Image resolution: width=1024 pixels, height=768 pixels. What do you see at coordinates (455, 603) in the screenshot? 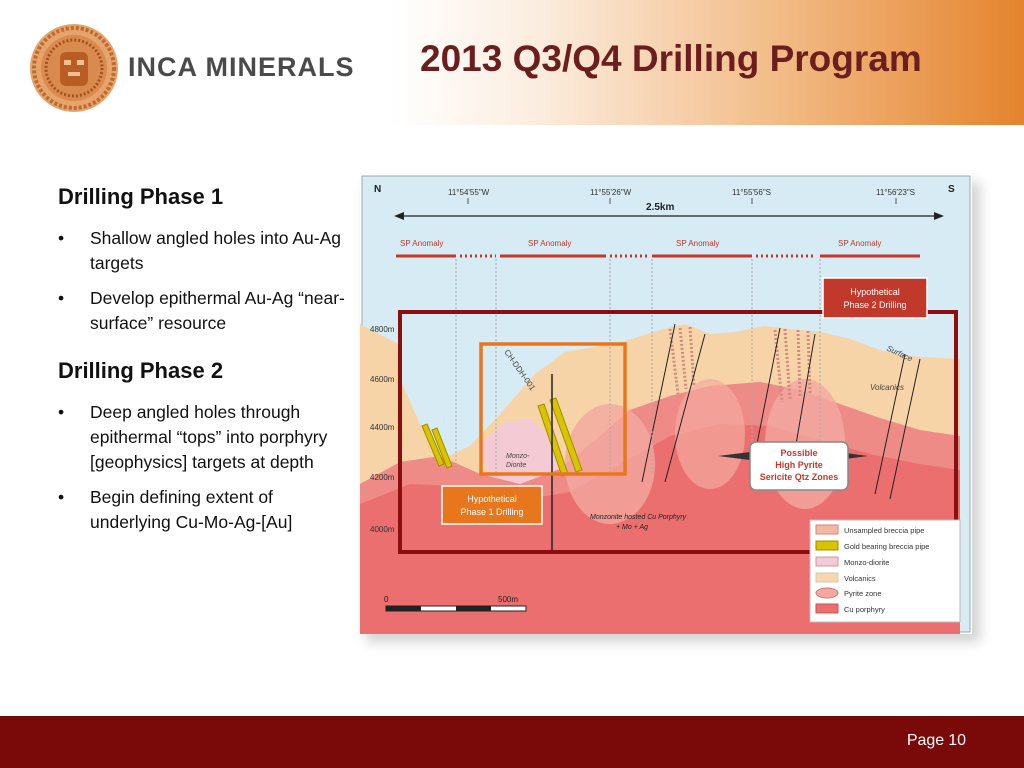
I see `scale-bar: 0 500m` at bounding box center [455, 603].